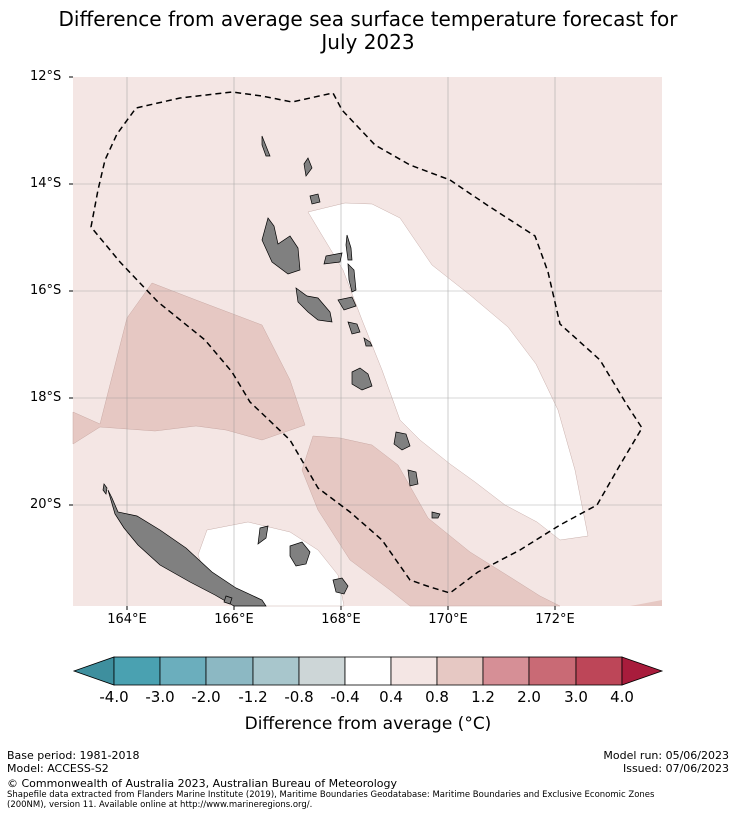 This screenshot has height=816, width=736. I want to click on issued-date: Issued: 07/06/2023, so click(675, 768).